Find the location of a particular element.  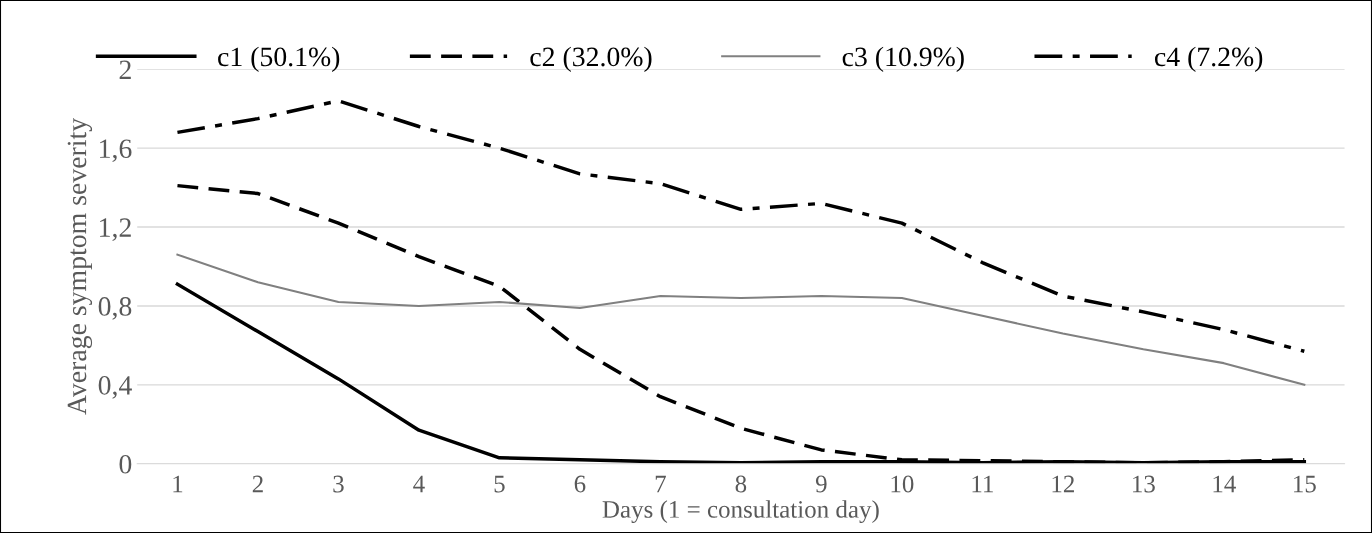

x-tick-label: 9 is located at coordinates (821, 484).